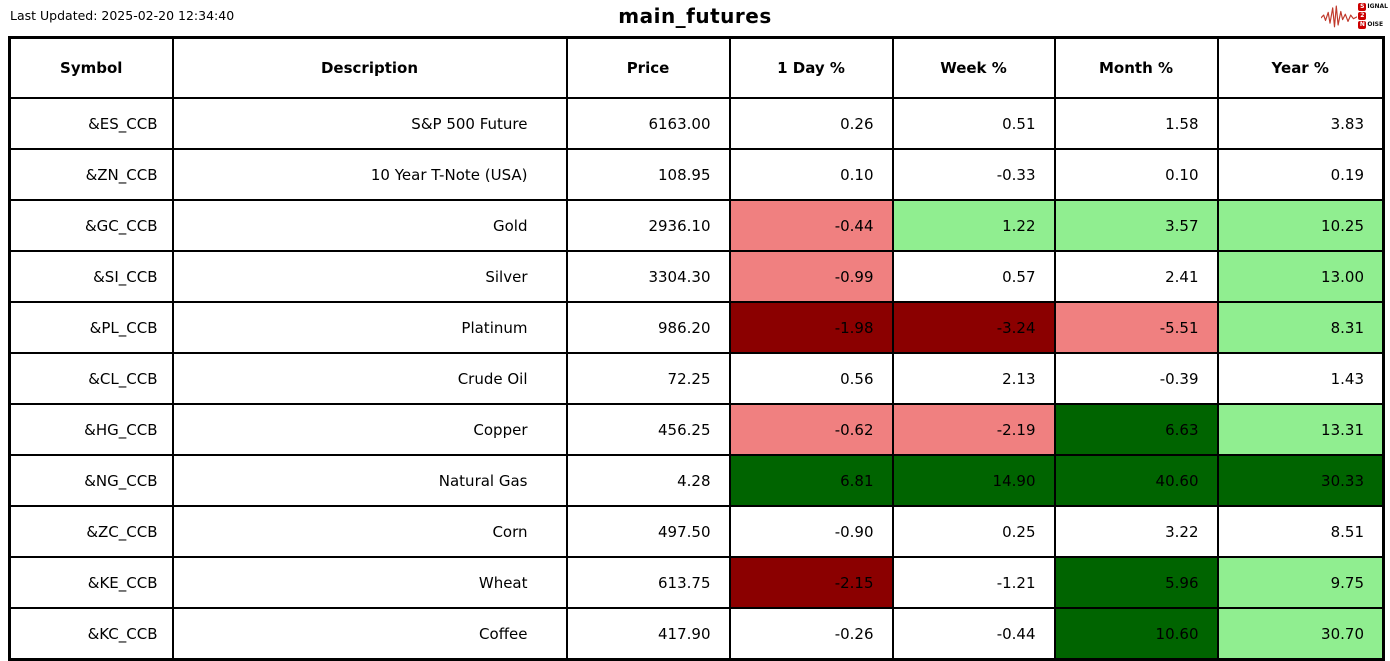 This screenshot has width=1390, height=661. I want to click on cell-description: Coffee, so click(369, 634).